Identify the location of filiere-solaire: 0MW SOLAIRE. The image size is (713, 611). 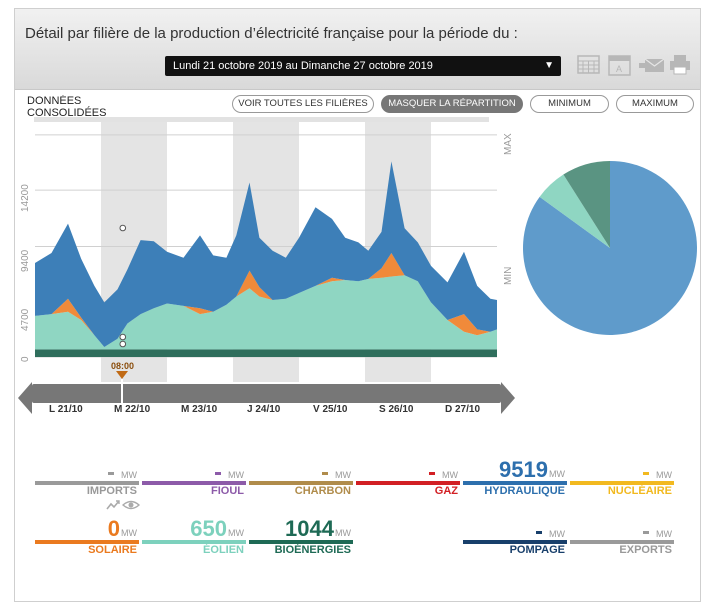
(87, 535).